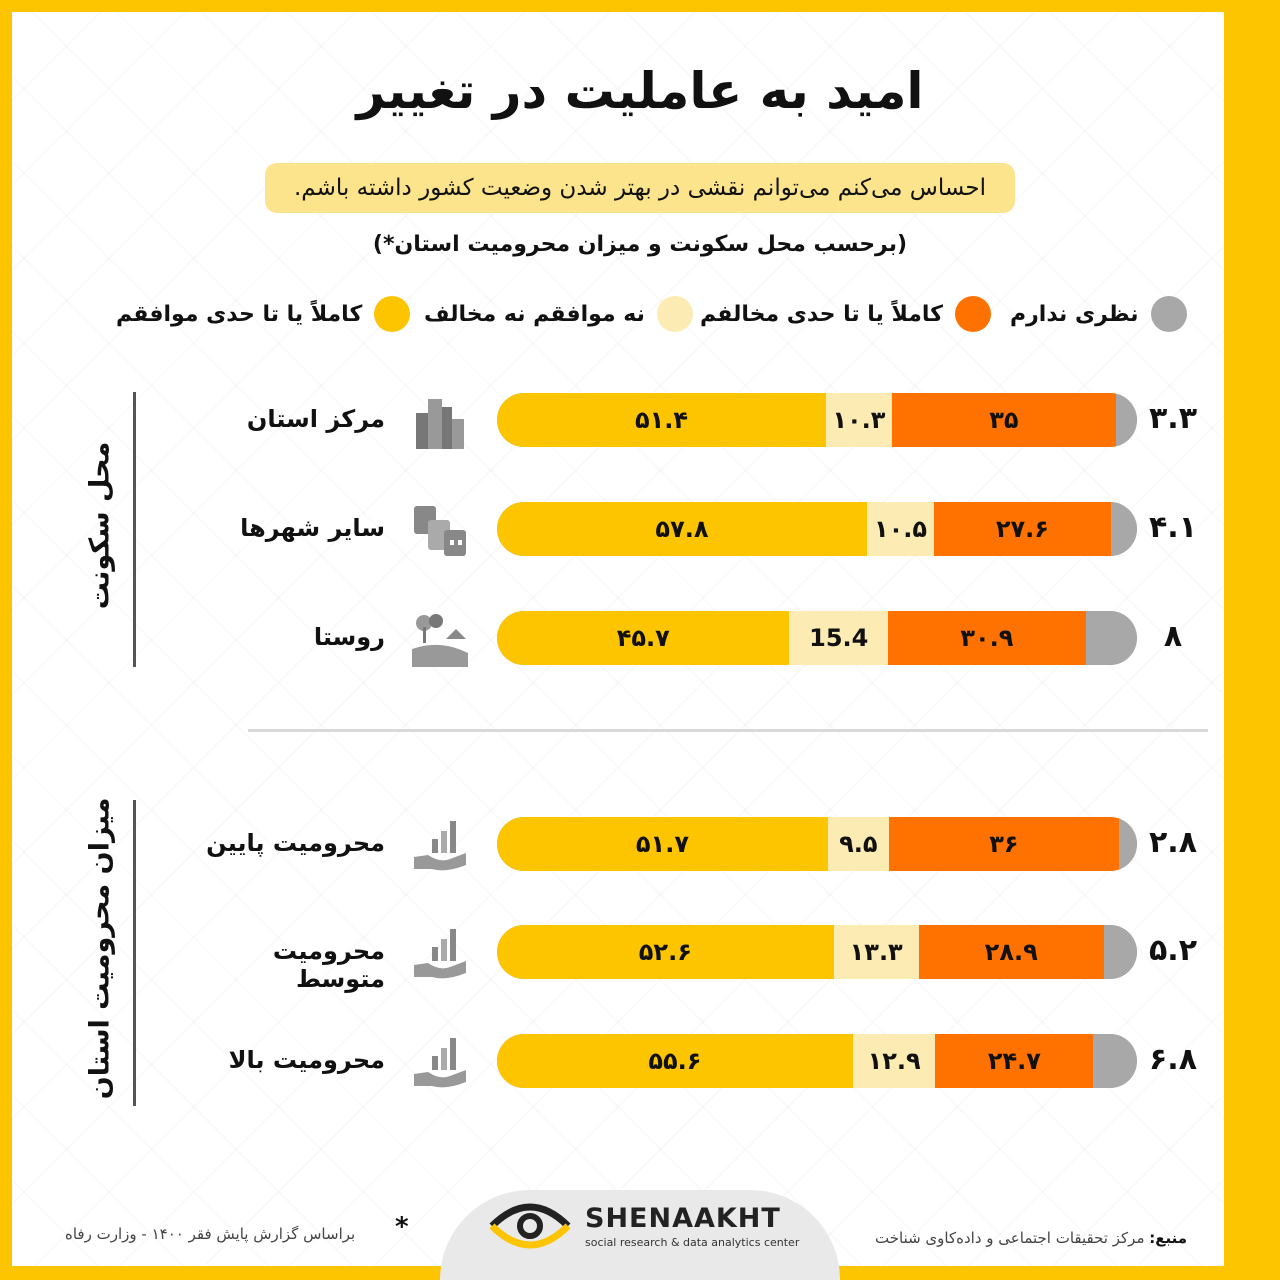 The image size is (1280, 1280). Describe the element at coordinates (1022, 529) in the screenshot. I see `bar-segment-disagree: ۲۷.۶` at that location.